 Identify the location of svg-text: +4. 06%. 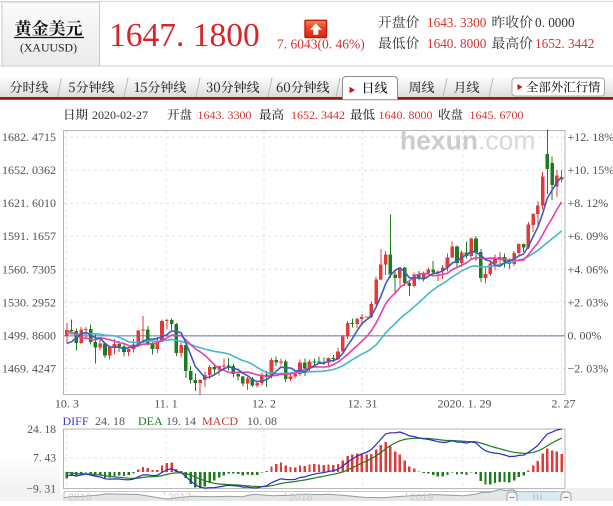
(588, 269).